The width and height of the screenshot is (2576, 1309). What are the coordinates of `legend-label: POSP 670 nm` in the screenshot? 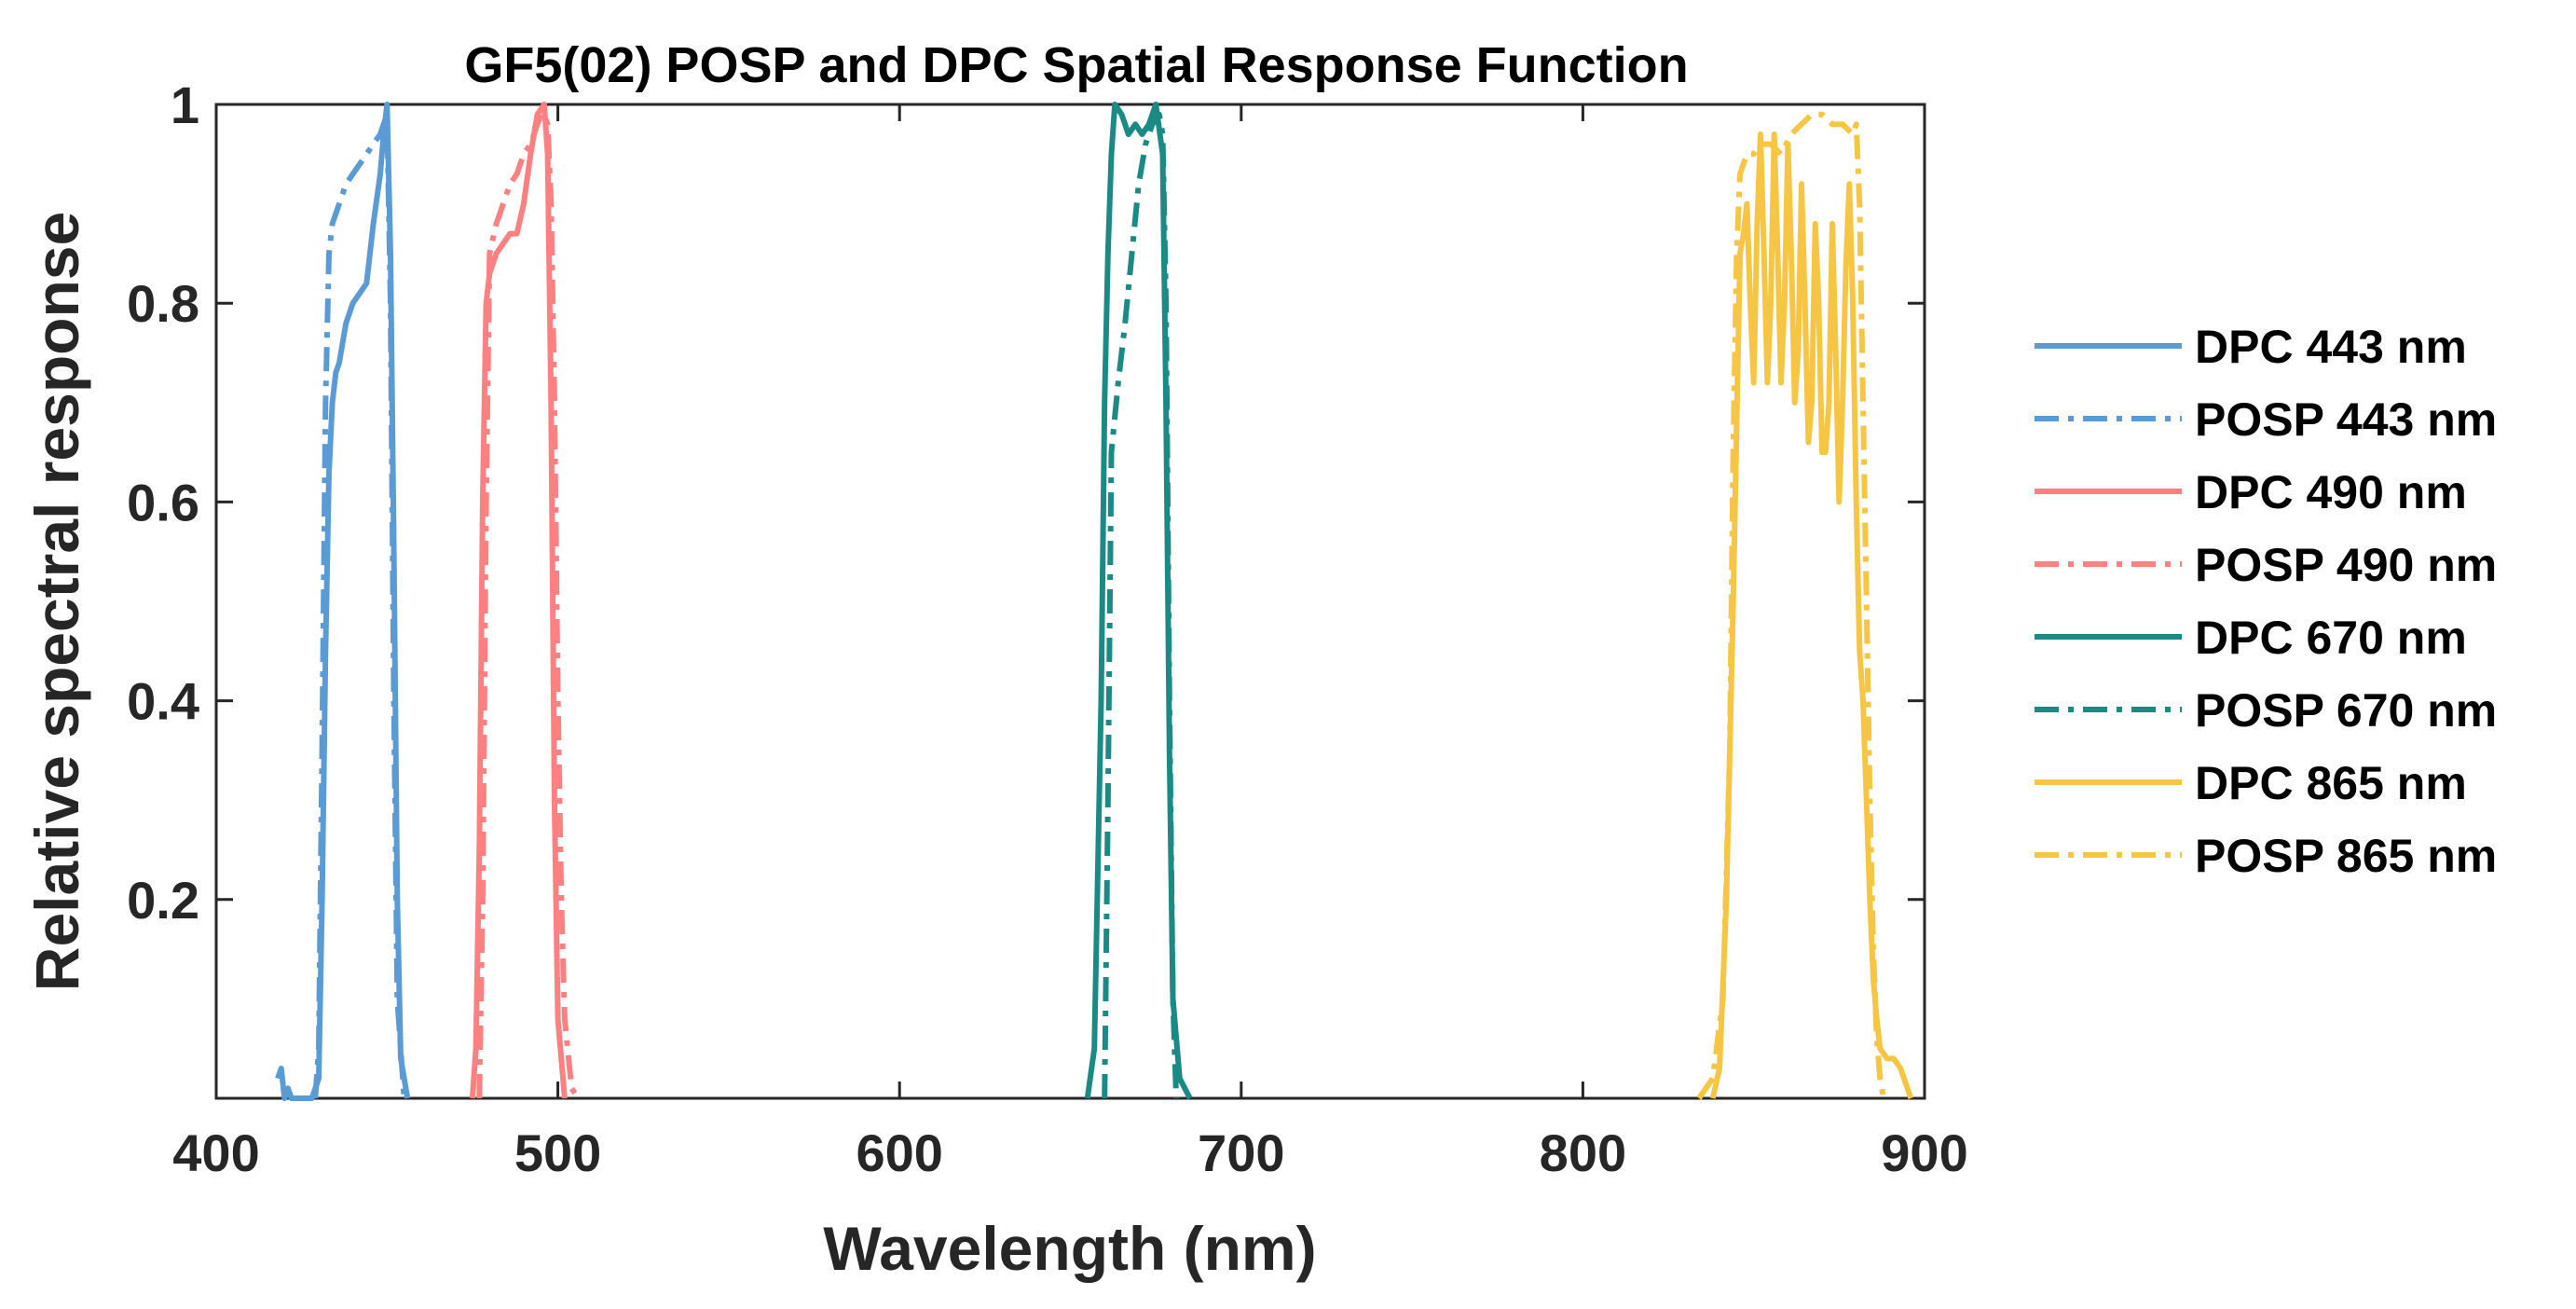 It's located at (2346, 710).